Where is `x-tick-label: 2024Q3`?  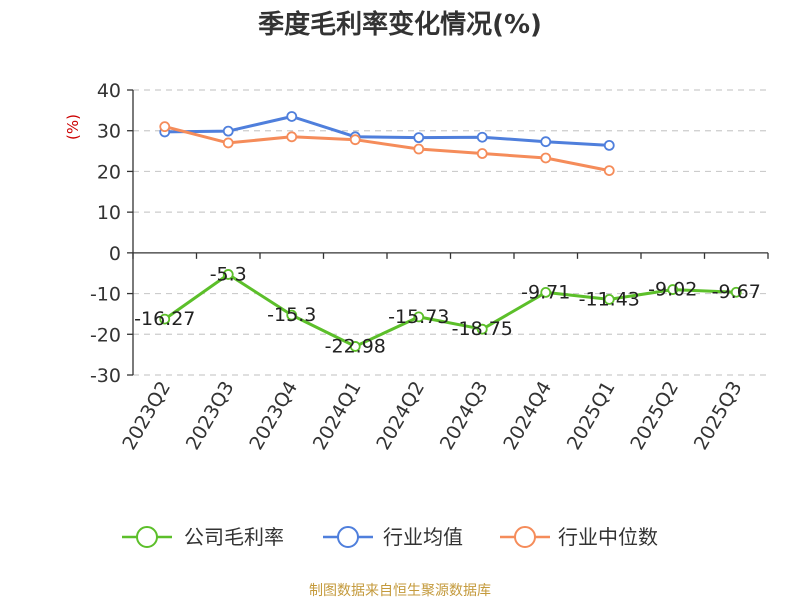
x-tick-label: 2024Q3 is located at coordinates (464, 416).